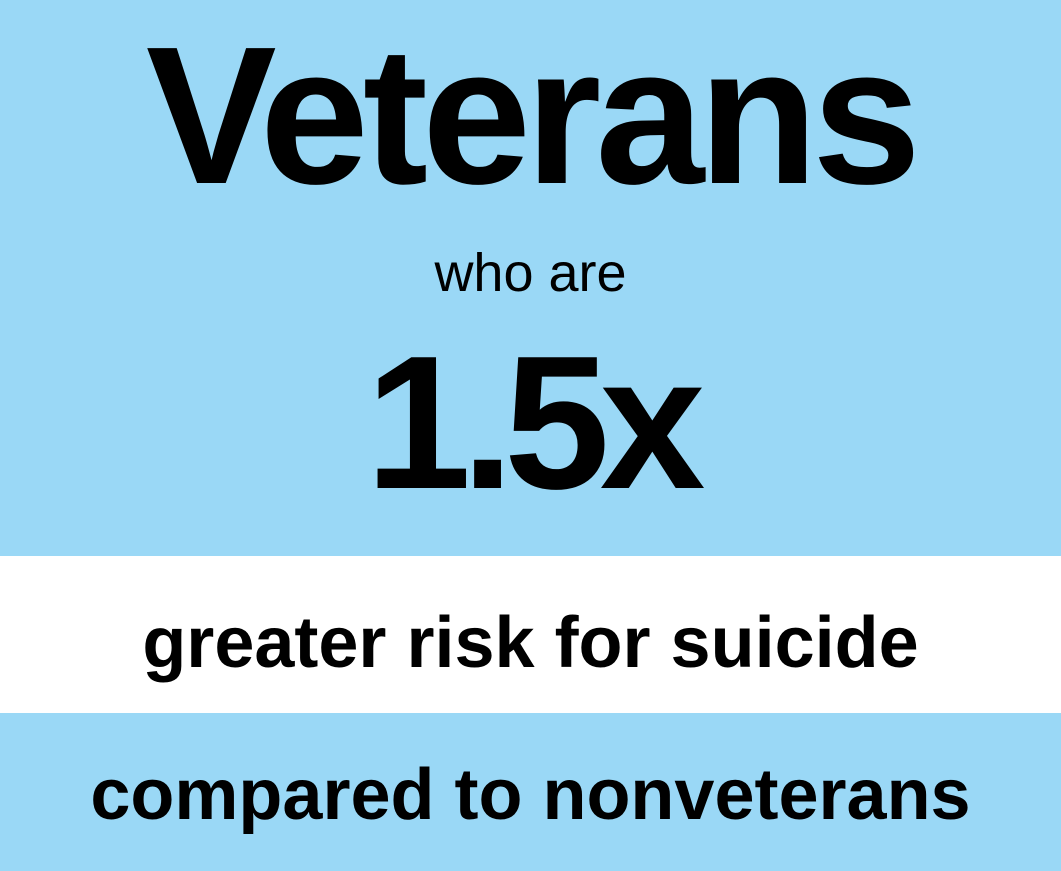 This screenshot has height=871, width=1061. Describe the element at coordinates (535, 423) in the screenshot. I see `stat-value: 1.5x` at that location.